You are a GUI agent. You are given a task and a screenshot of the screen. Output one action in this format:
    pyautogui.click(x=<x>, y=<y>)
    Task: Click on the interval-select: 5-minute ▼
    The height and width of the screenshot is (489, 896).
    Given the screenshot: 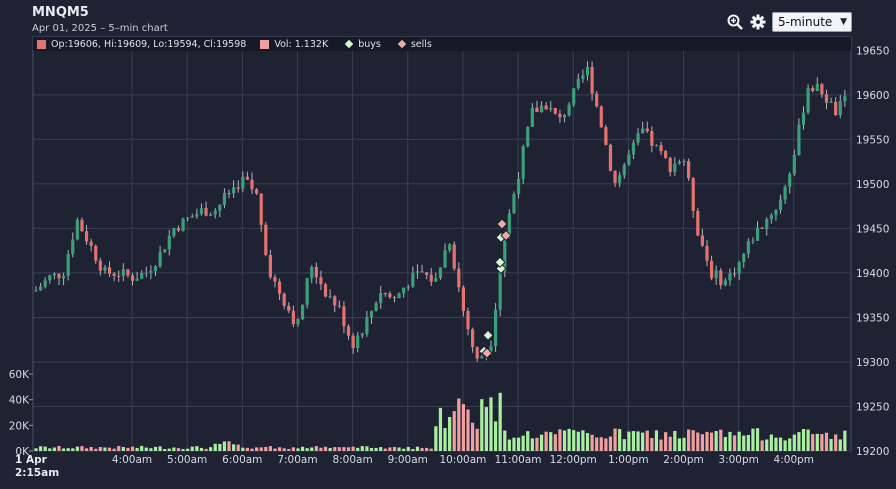 What is the action you would take?
    pyautogui.click(x=812, y=22)
    